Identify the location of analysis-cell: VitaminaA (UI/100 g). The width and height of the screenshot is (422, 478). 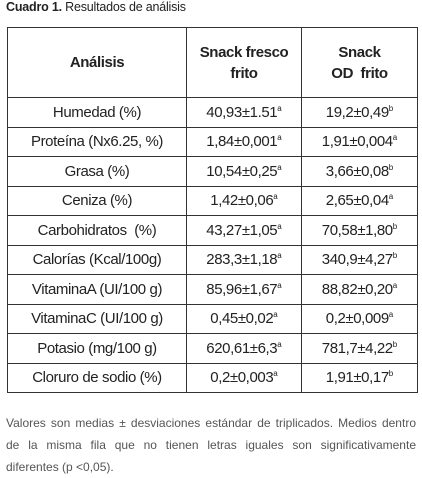
(97, 289).